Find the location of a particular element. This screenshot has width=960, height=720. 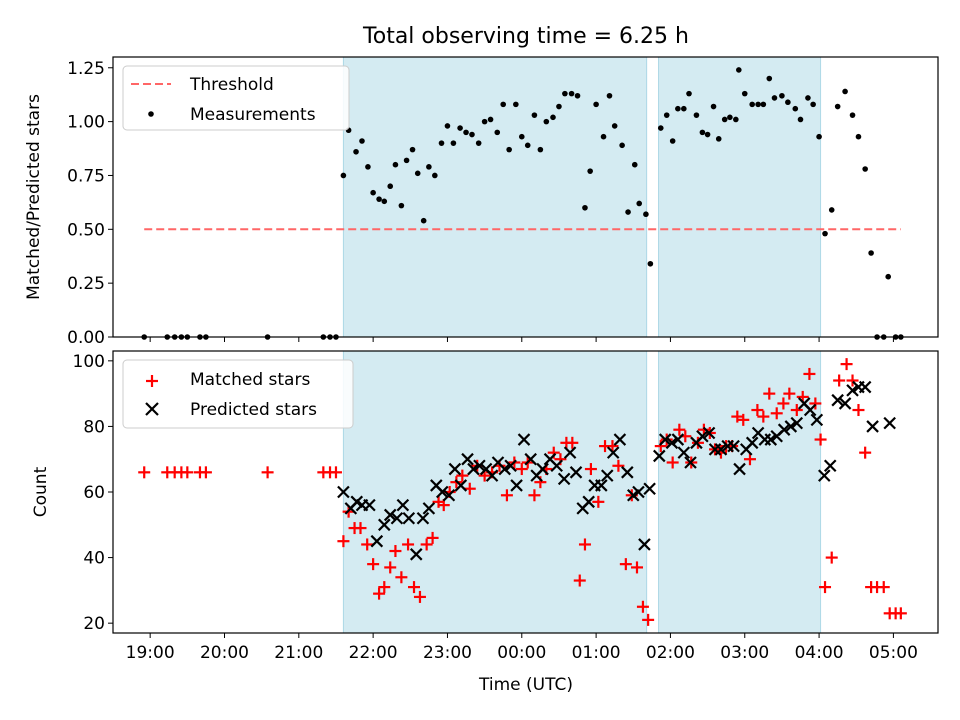

y-tick-label: 100 is located at coordinates (89, 362).